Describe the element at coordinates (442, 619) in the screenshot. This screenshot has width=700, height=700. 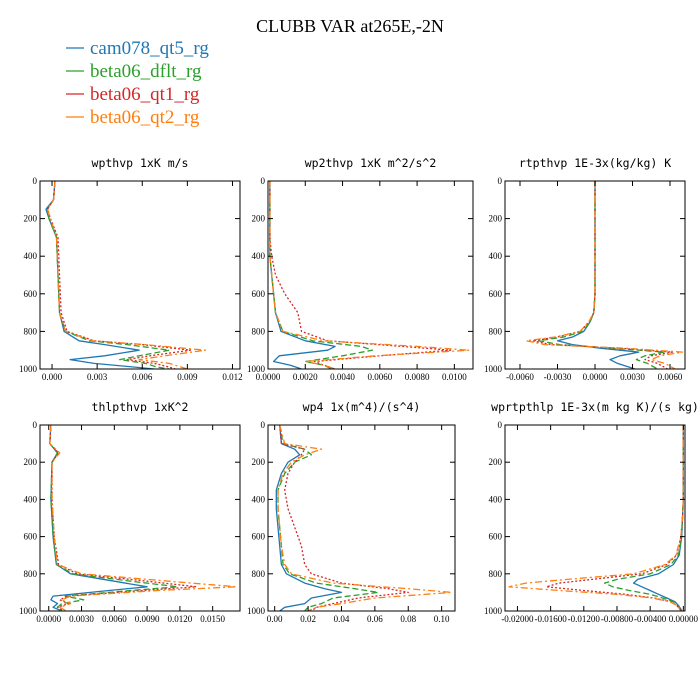
I see `x-tick-label: 0.10` at that location.